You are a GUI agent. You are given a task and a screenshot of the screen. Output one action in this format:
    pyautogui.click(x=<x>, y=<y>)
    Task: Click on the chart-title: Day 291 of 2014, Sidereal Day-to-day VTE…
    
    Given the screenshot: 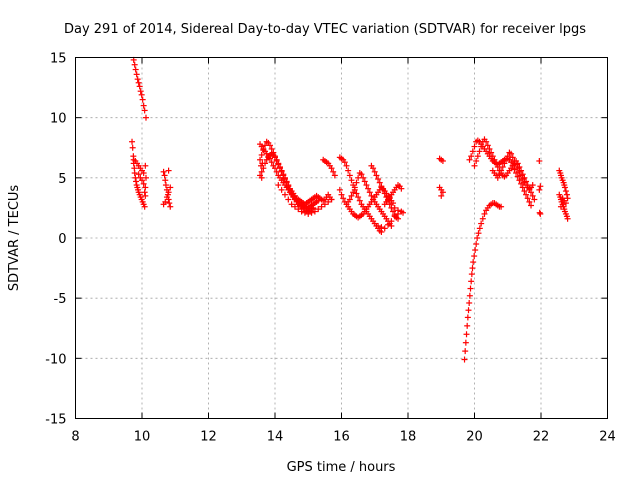 What is the action you would take?
    pyautogui.click(x=325, y=29)
    